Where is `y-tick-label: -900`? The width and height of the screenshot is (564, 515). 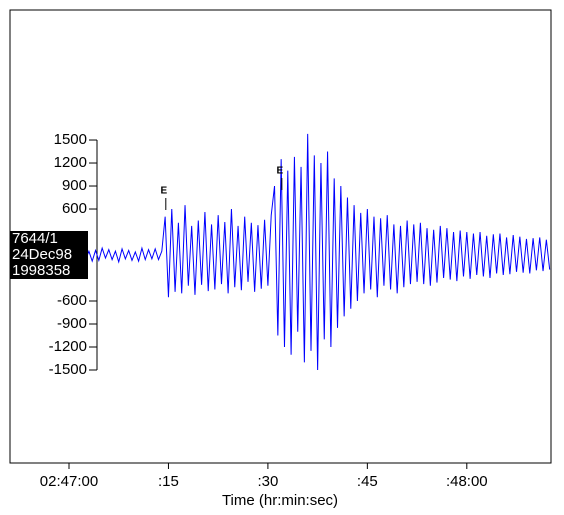 y-tick-label: -900 is located at coordinates (72, 323).